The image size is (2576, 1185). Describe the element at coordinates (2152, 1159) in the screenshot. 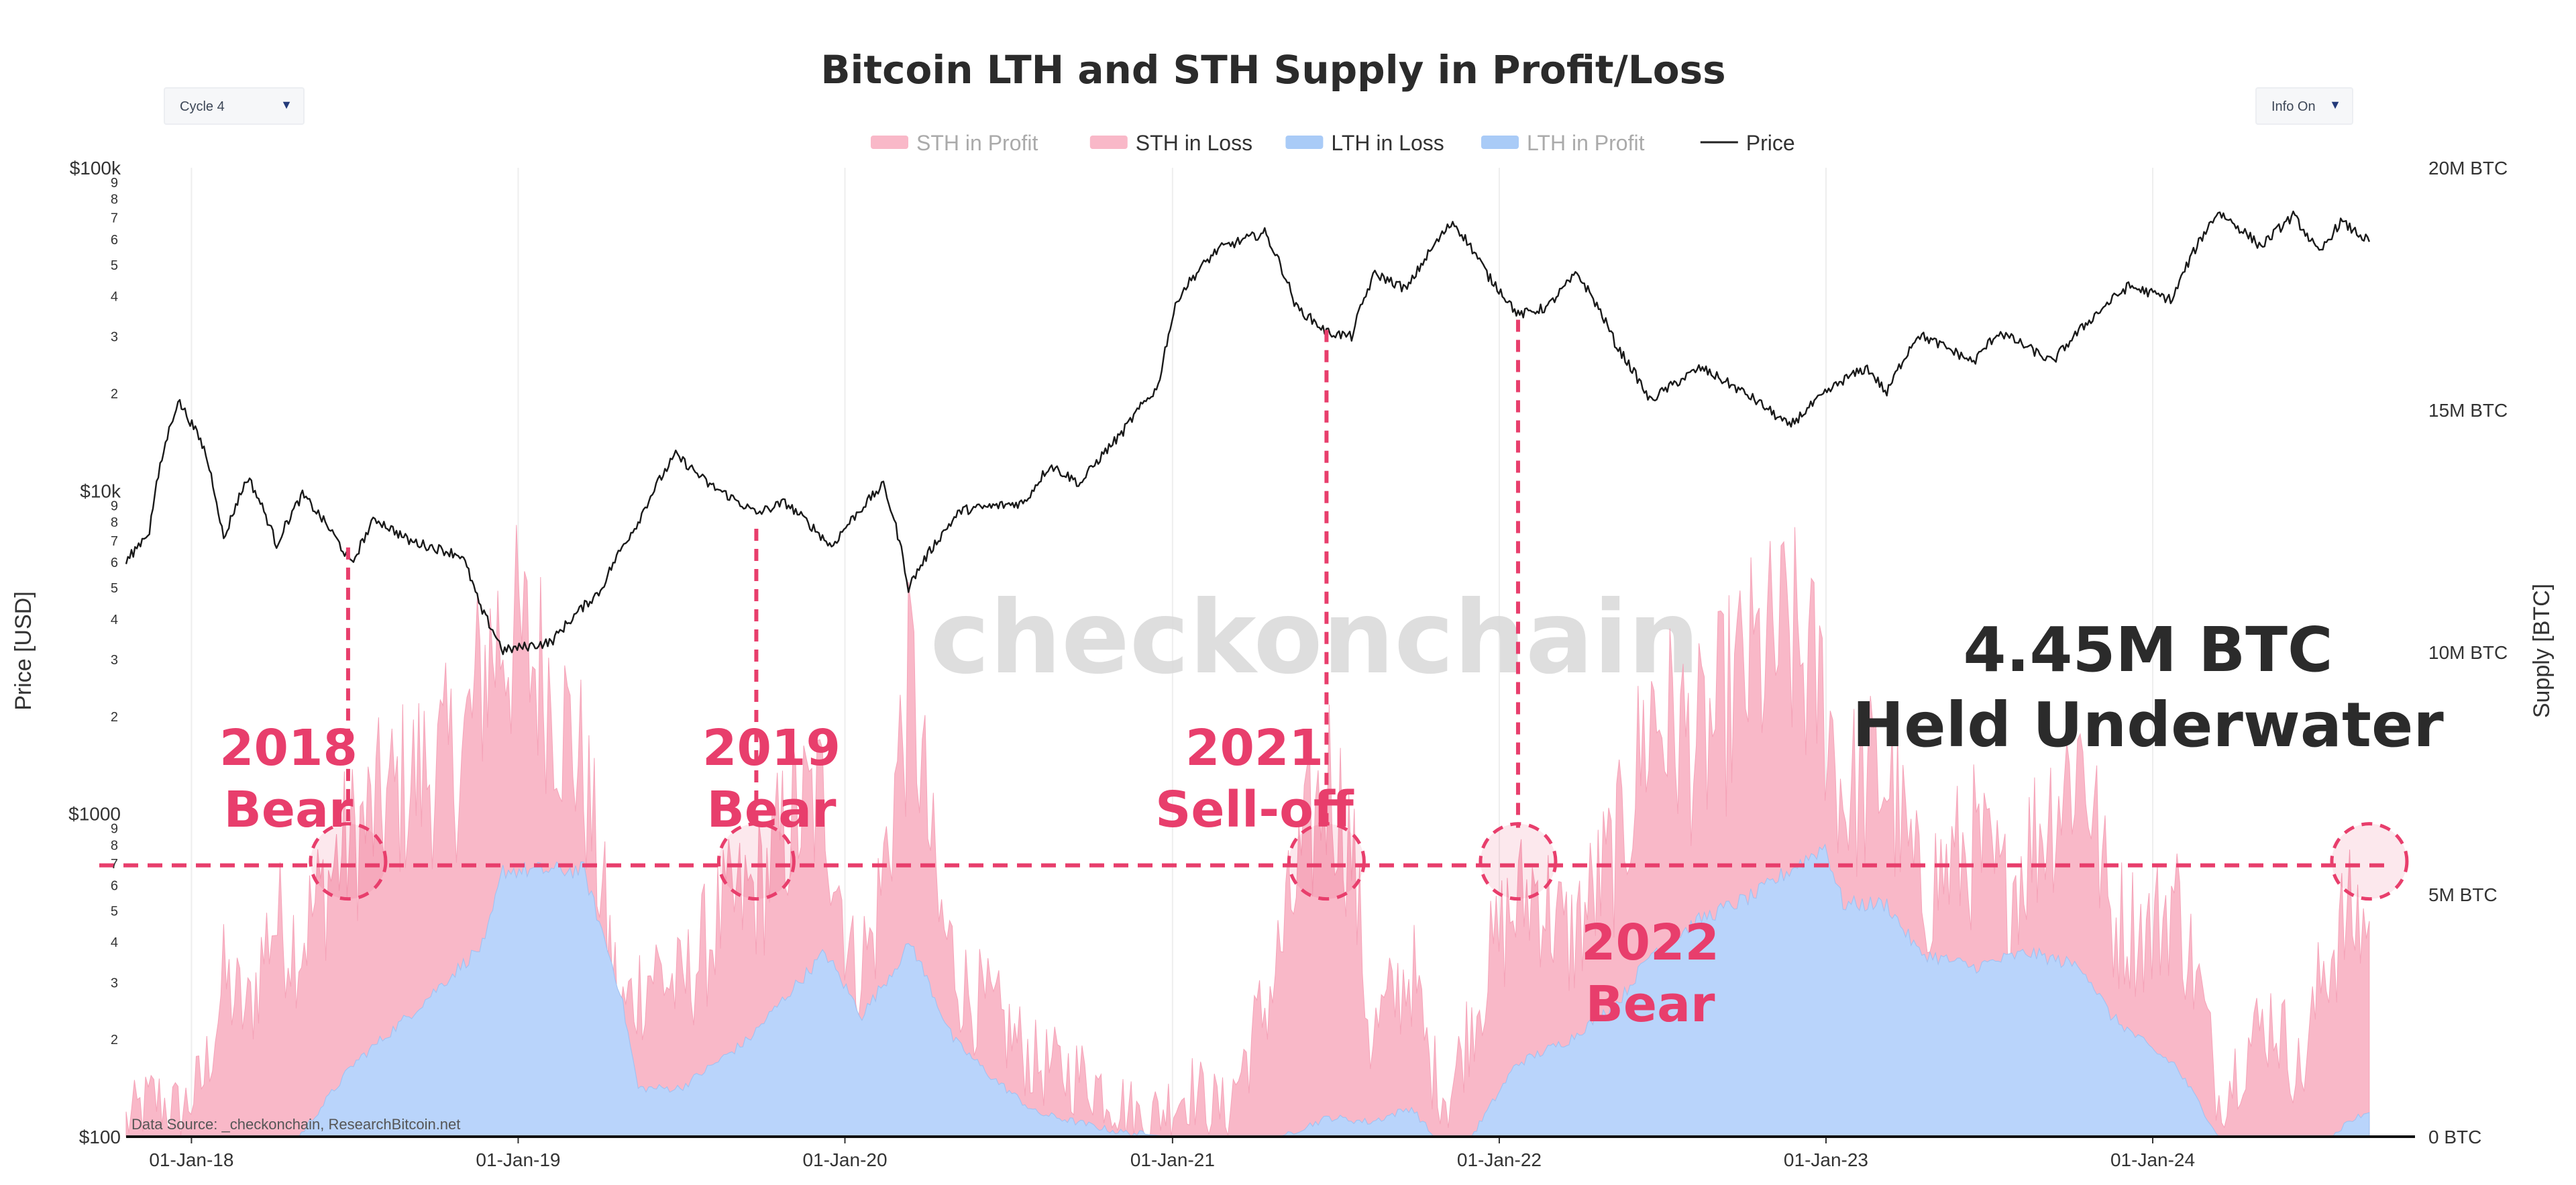

I see `x-tick-label: 01-Jan-24` at that location.